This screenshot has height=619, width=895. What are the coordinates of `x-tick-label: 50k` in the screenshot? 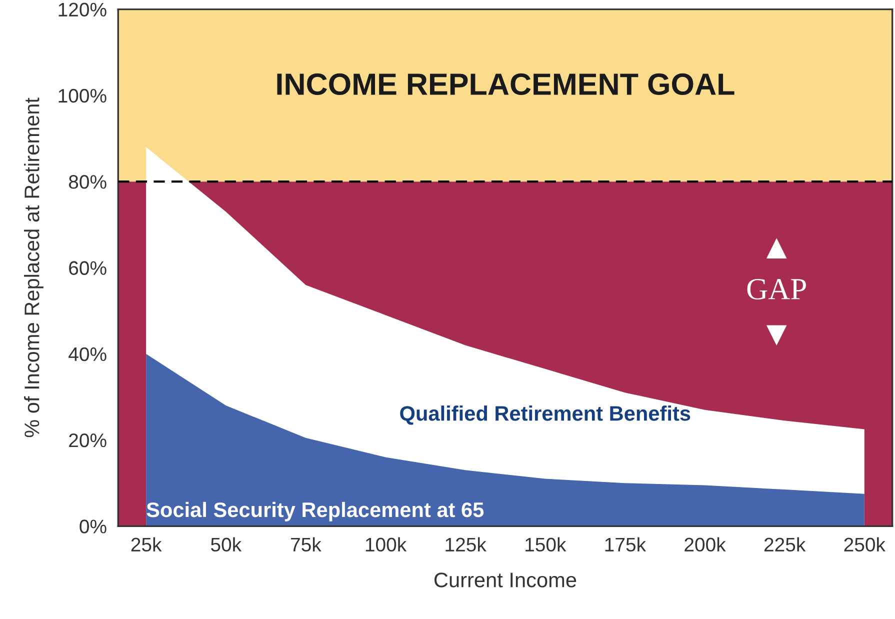 It's located at (226, 544).